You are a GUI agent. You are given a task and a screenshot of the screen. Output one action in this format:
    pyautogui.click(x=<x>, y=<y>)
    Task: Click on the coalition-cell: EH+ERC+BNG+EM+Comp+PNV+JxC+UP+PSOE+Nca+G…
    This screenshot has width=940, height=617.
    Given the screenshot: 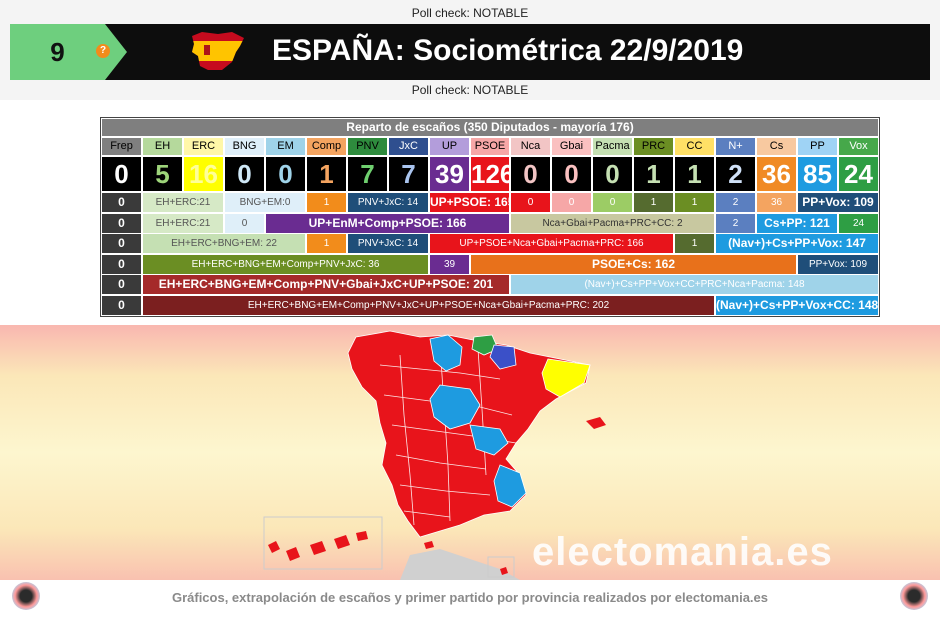 What is the action you would take?
    pyautogui.click(x=428, y=305)
    